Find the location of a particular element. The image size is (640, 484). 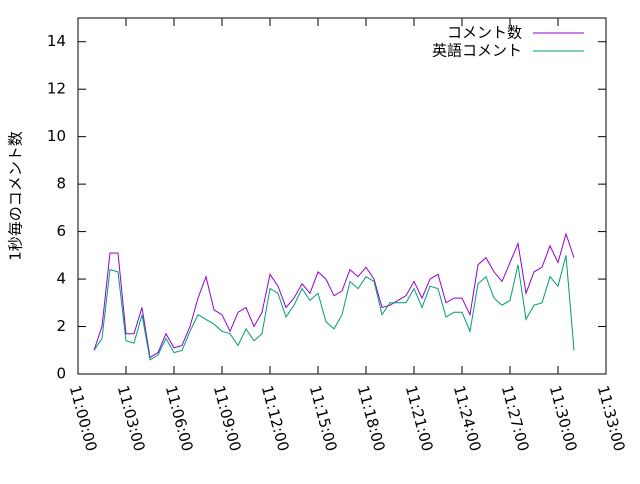

x-tick-label: 11:27:00 is located at coordinates (515, 419).